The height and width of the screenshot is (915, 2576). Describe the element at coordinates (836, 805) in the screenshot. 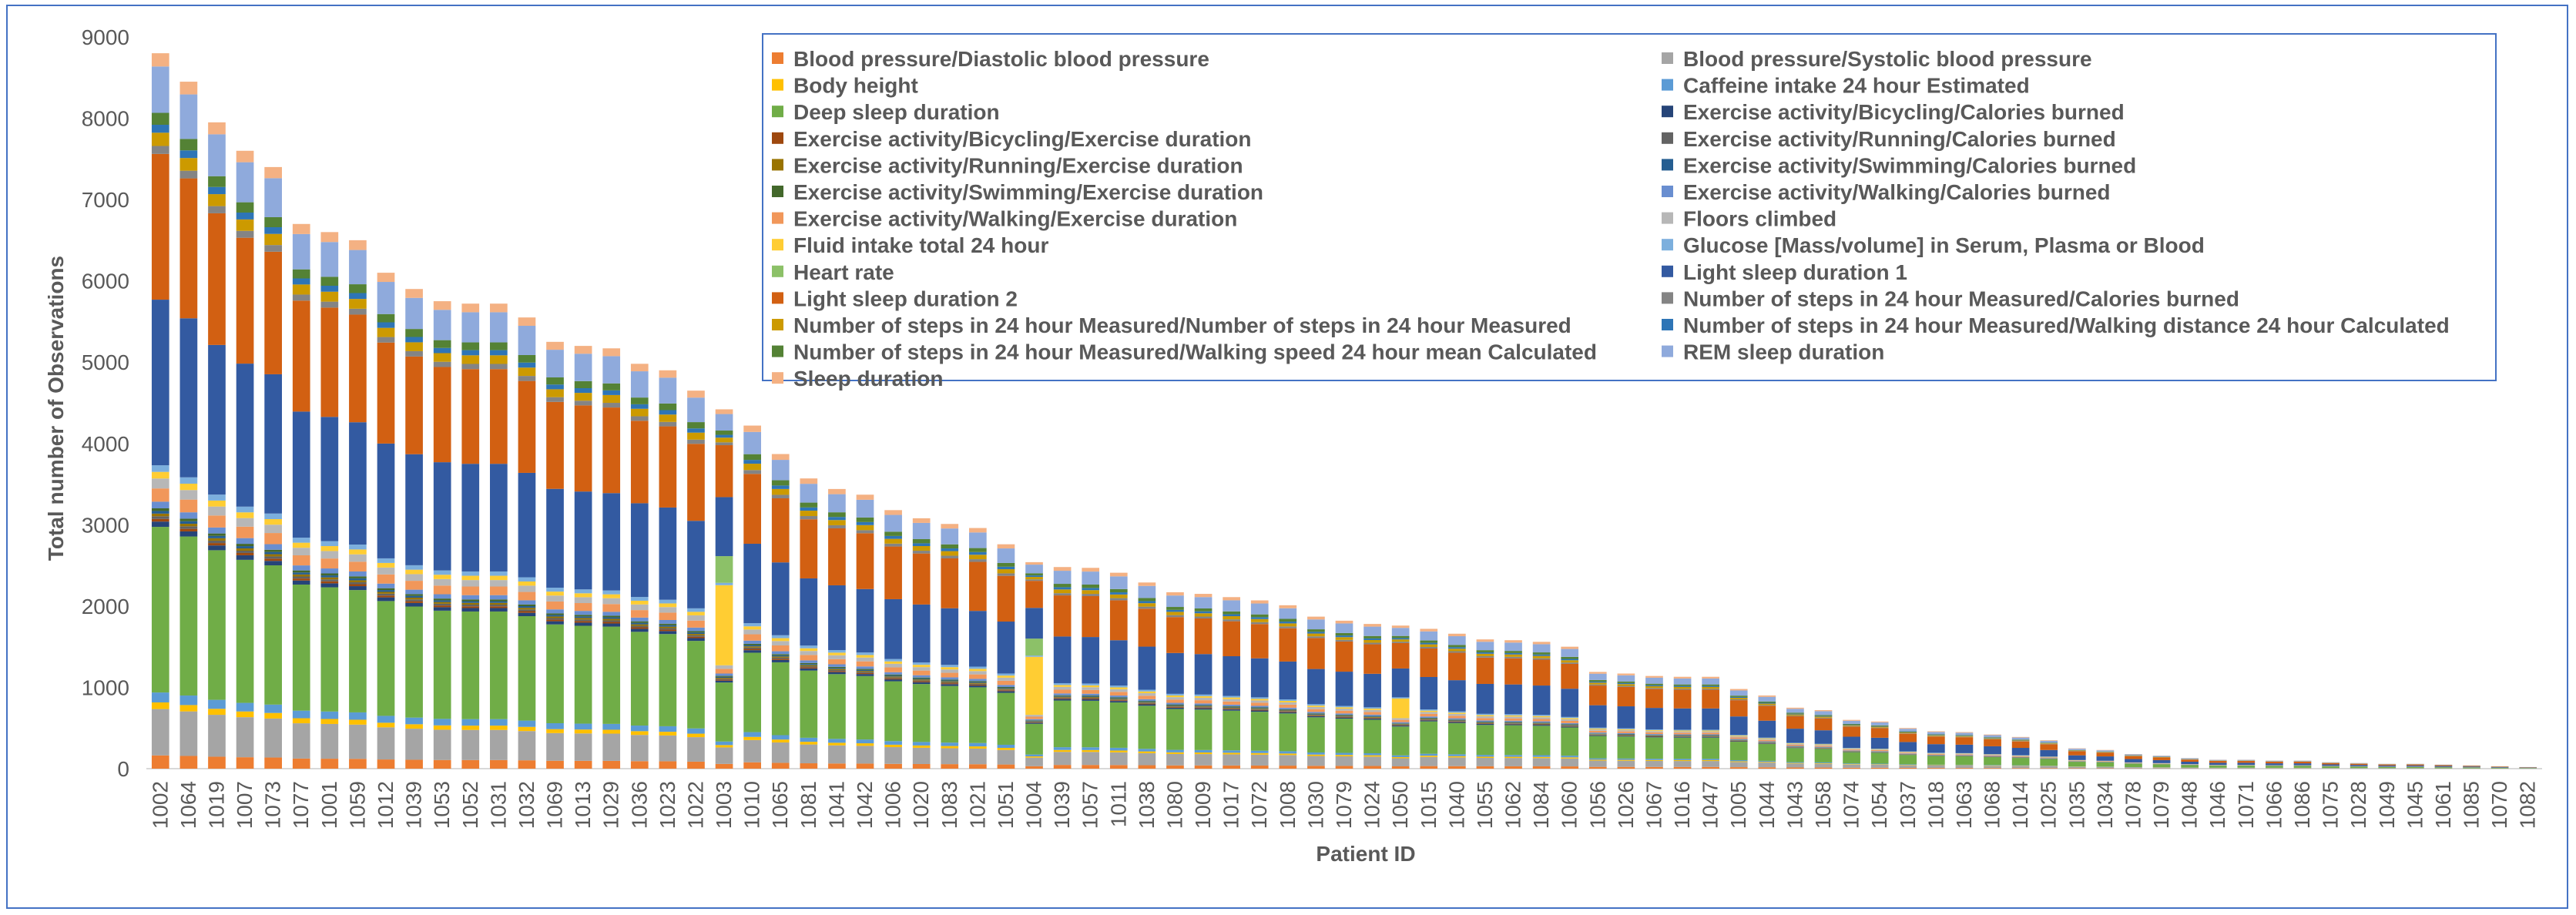

I see `x-tick-label: 1041` at that location.